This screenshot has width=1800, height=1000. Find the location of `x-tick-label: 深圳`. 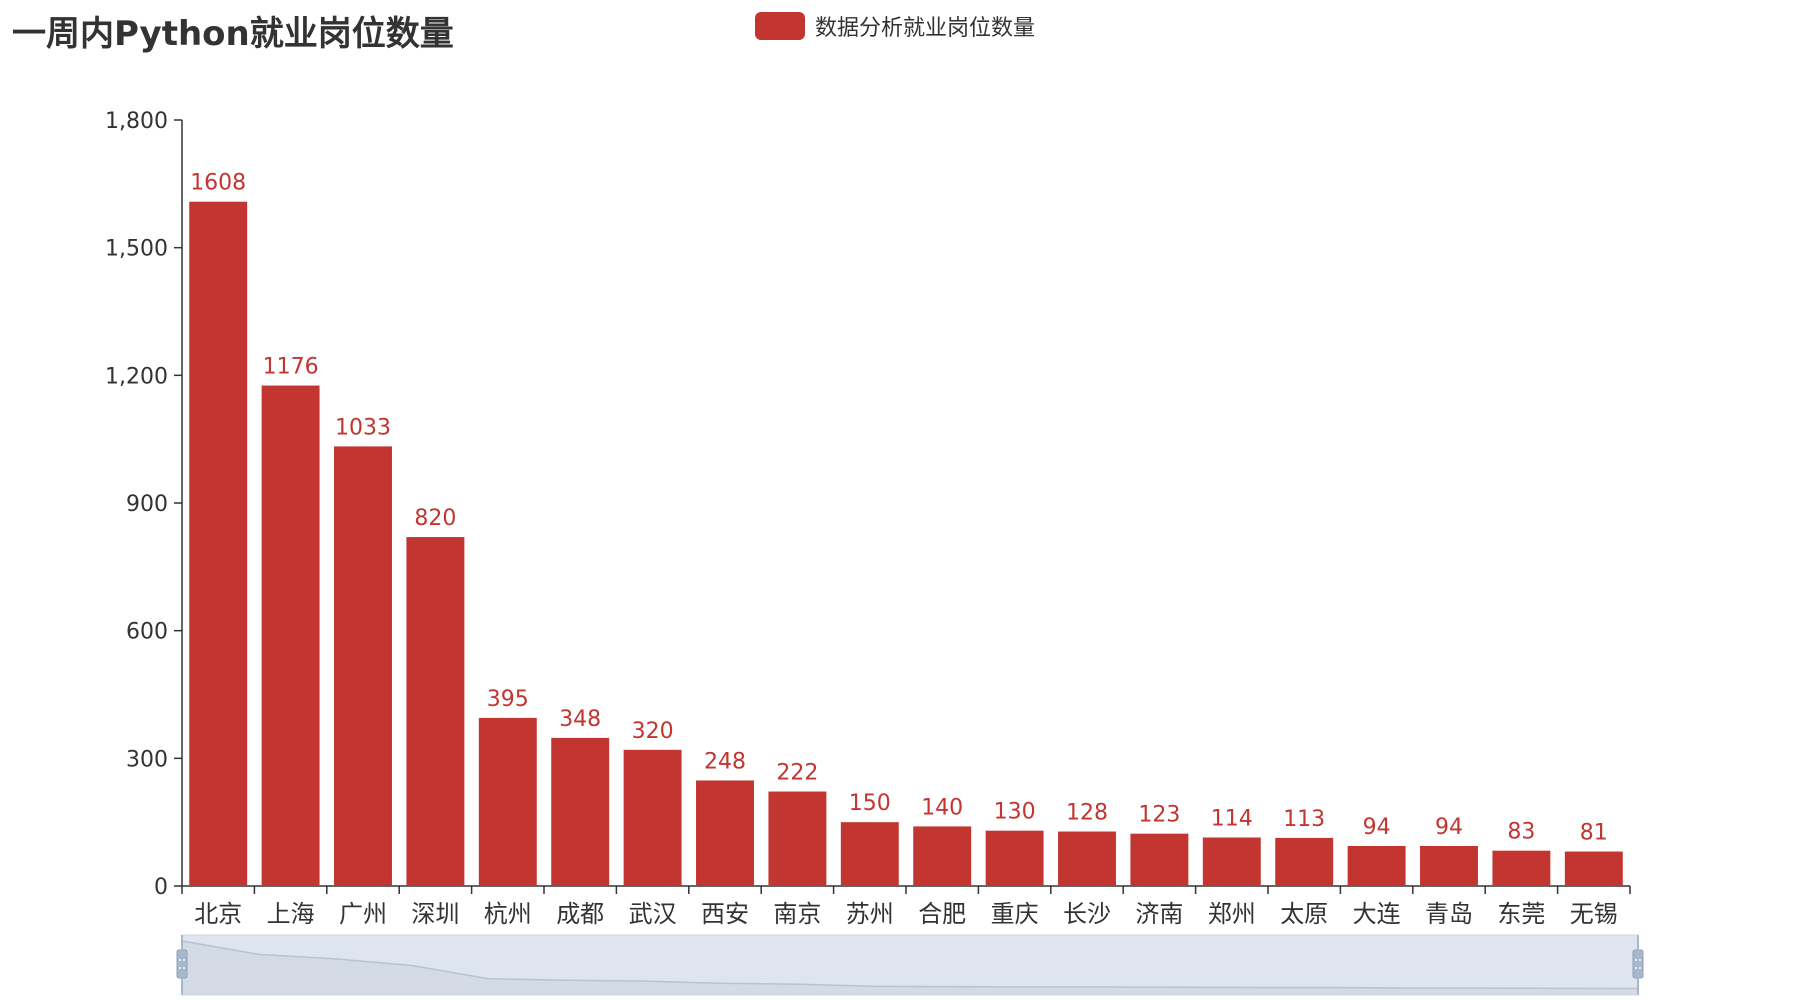

x-tick-label: 深圳 is located at coordinates (435, 914).